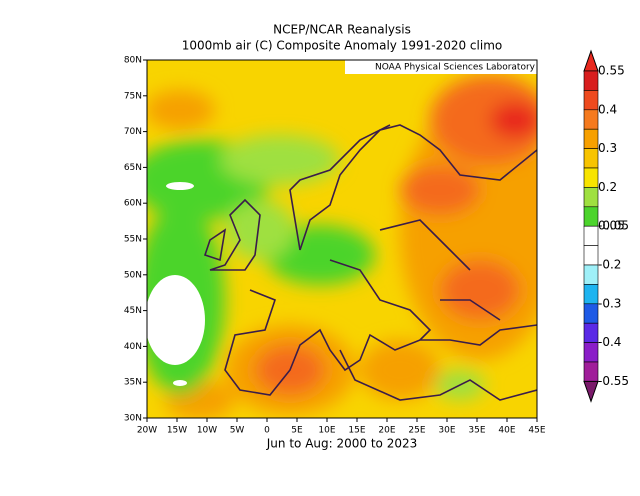  I want to click on lon-label: 20W, so click(147, 431).